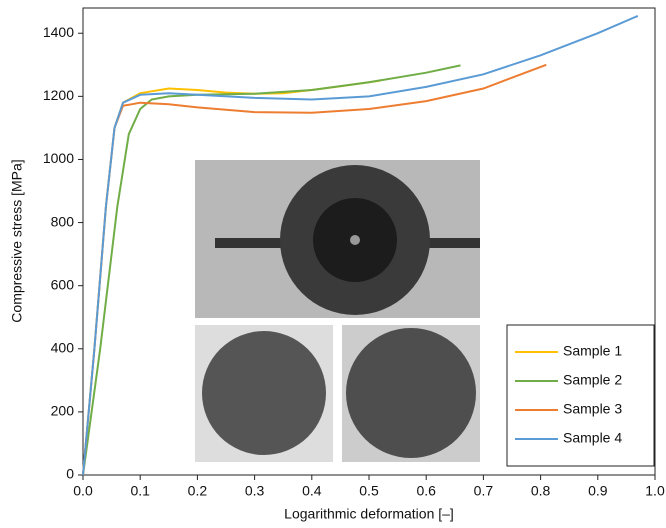  What do you see at coordinates (592, 409) in the screenshot?
I see `legend-label: Sample 3` at bounding box center [592, 409].